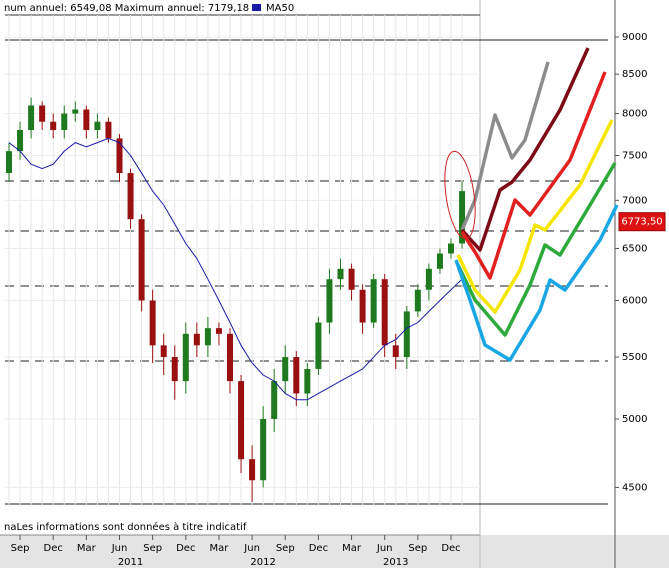 Image resolution: width=669 pixels, height=568 pixels. What do you see at coordinates (334, 551) in the screenshot?
I see `x-axis-band` at bounding box center [334, 551].